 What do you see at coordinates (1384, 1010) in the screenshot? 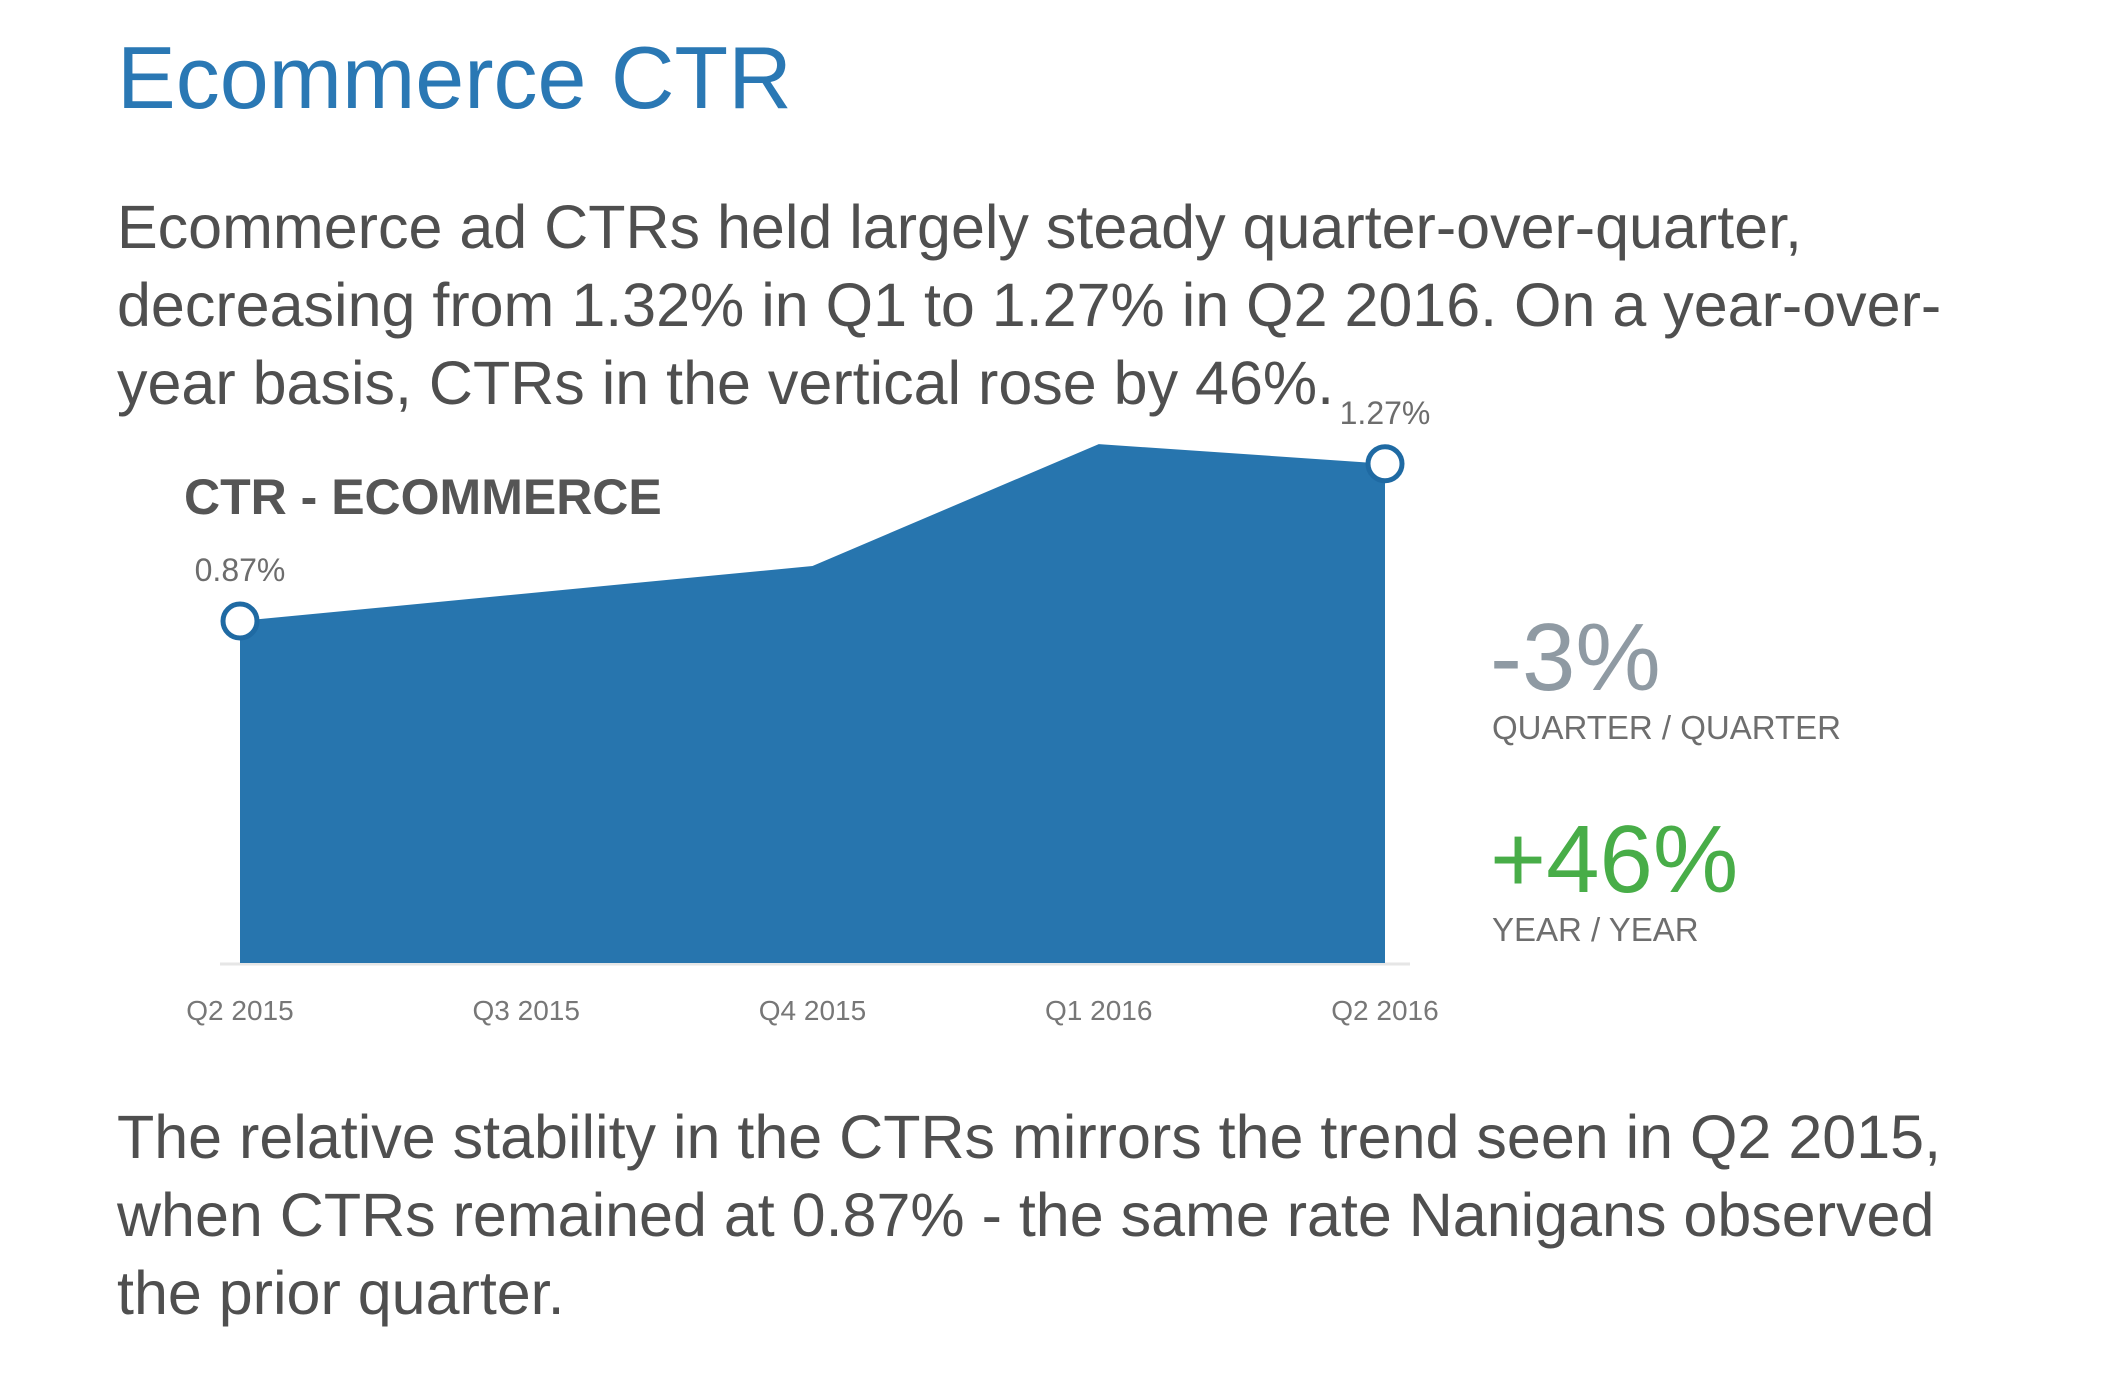
I see `x-tick-label-q2-2016: Q2 2016` at bounding box center [1384, 1010].